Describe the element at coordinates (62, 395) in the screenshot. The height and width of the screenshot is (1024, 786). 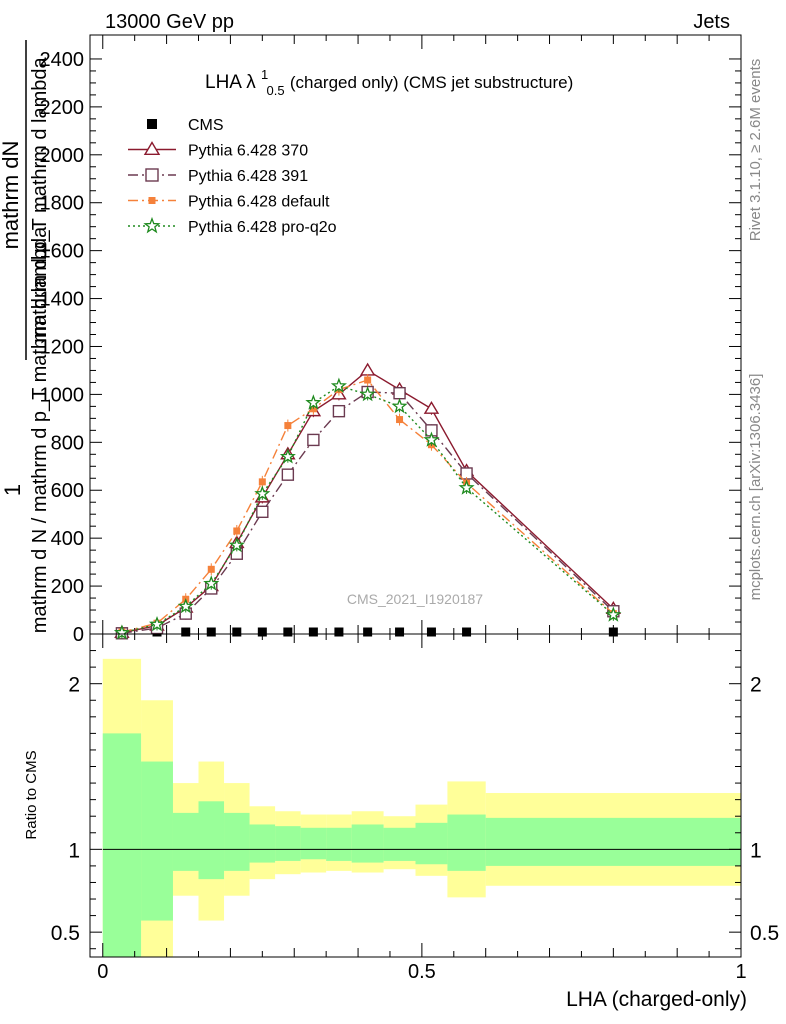
I see `main-y-tick-label: 1000` at that location.